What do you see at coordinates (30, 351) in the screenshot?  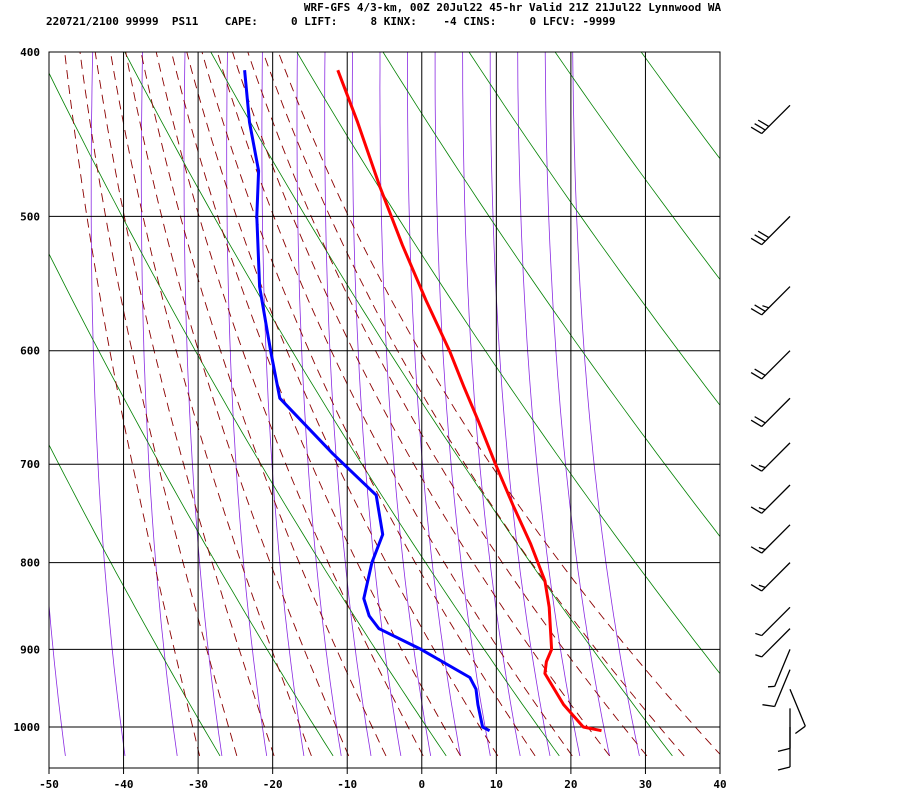 I see `pressure-tick-label: 600` at bounding box center [30, 351].